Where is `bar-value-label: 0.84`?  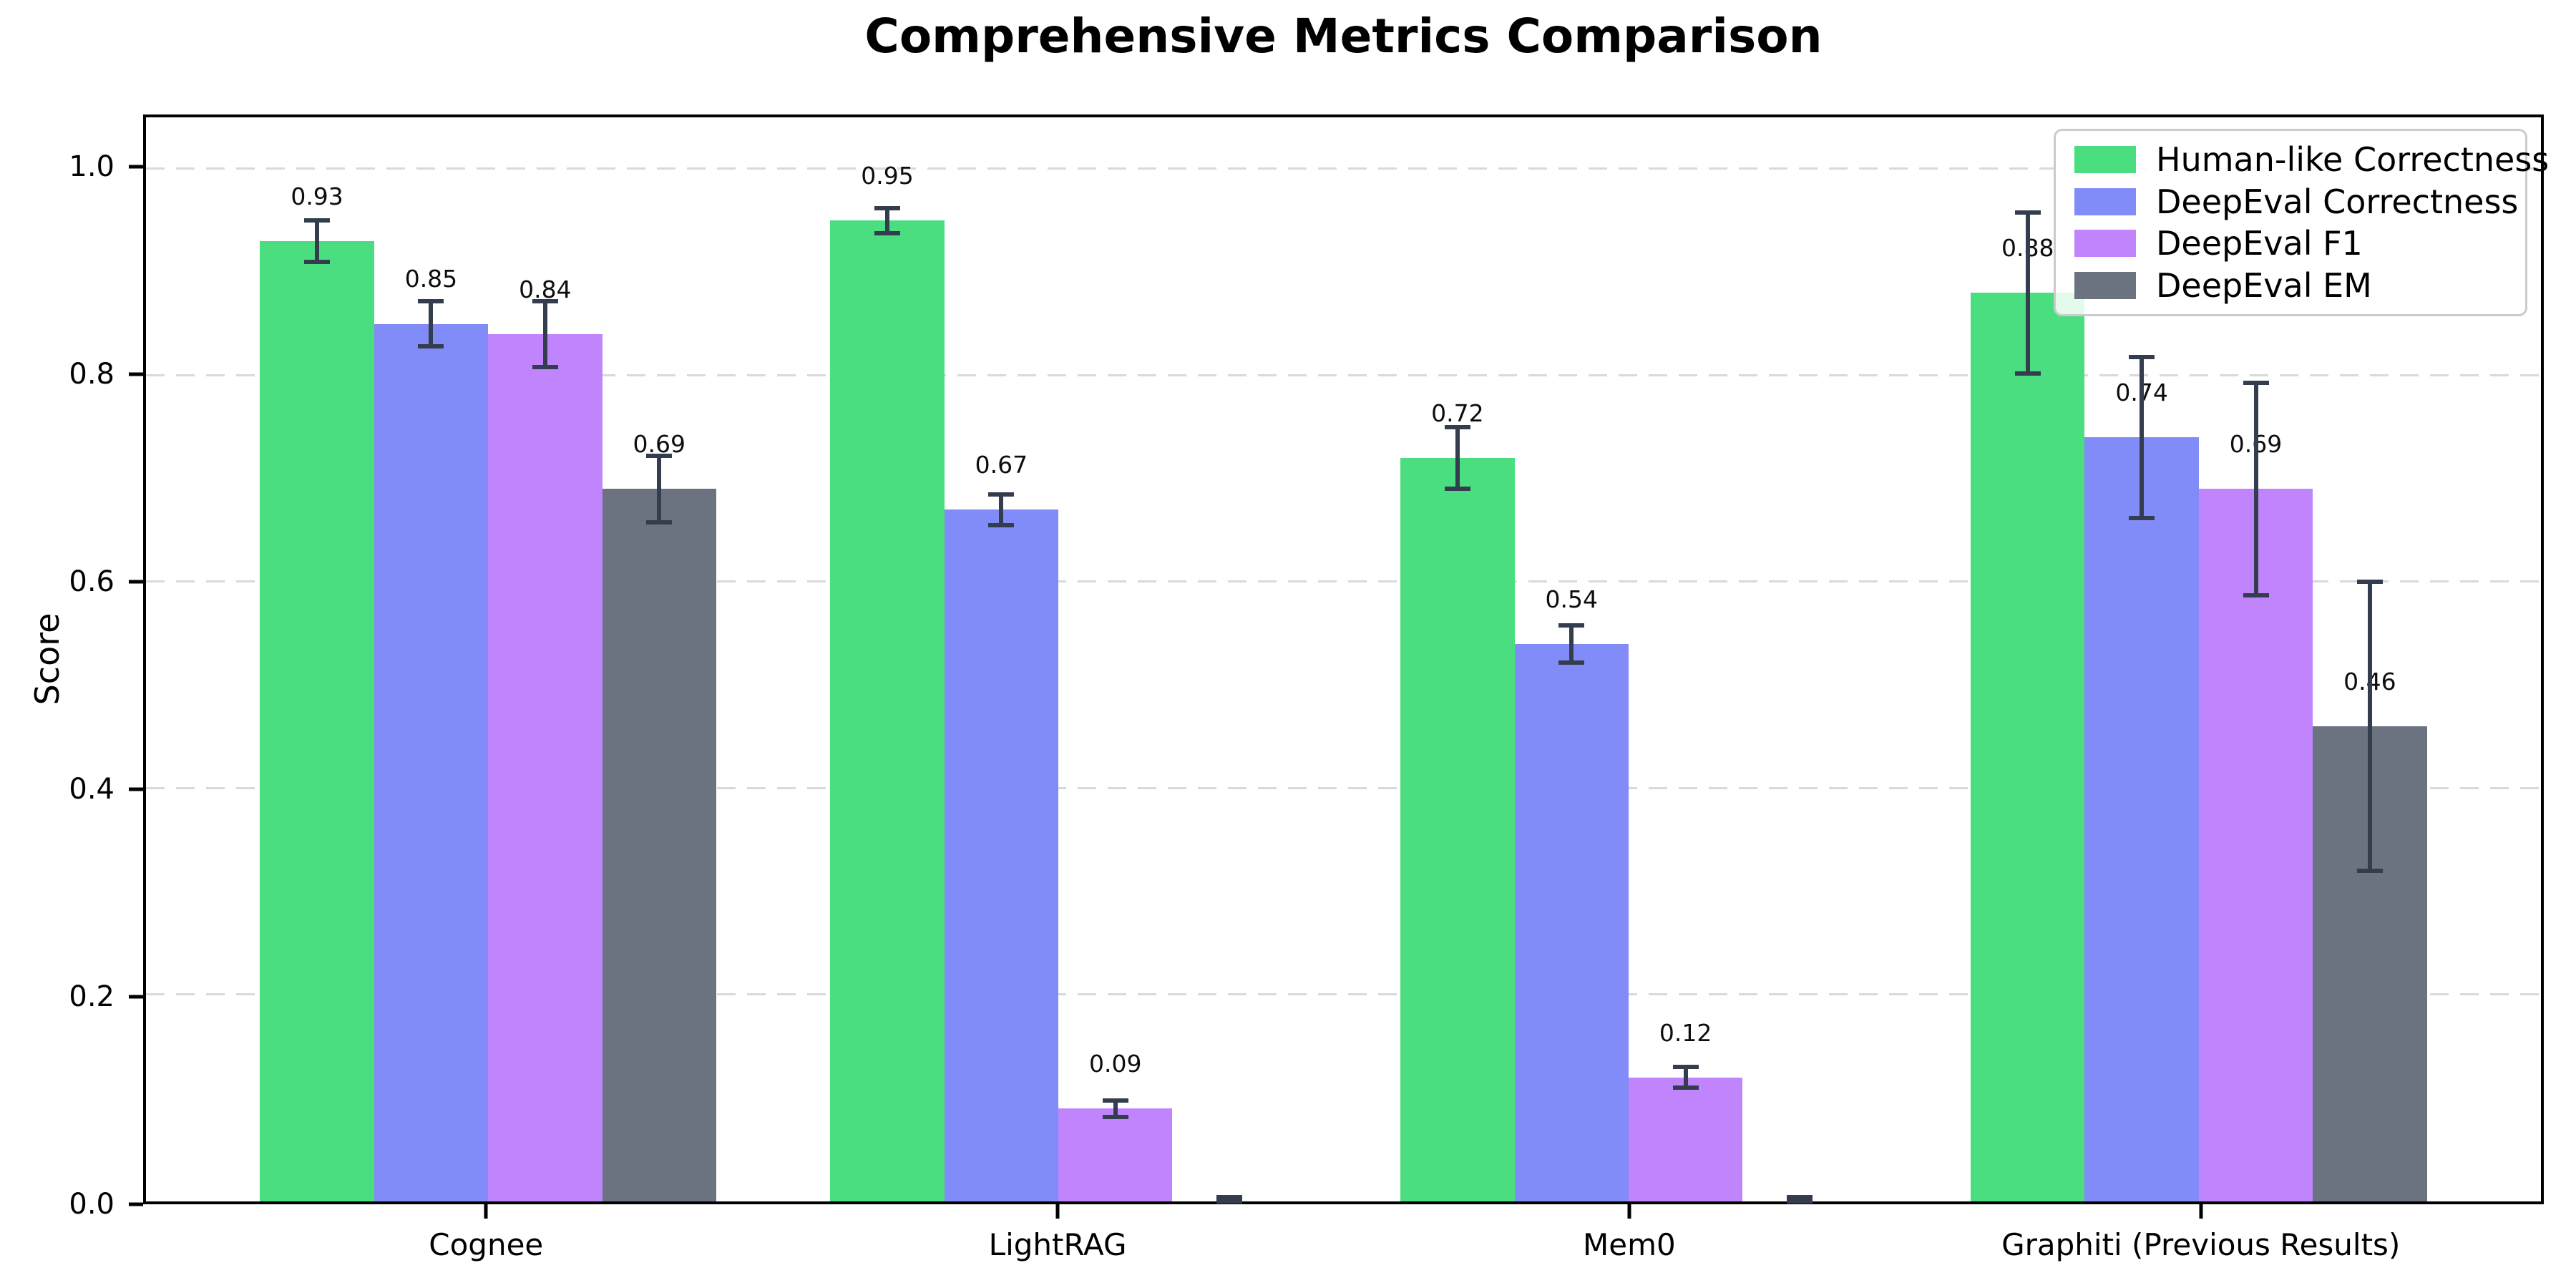 bar-value-label: 0.84 is located at coordinates (545, 289).